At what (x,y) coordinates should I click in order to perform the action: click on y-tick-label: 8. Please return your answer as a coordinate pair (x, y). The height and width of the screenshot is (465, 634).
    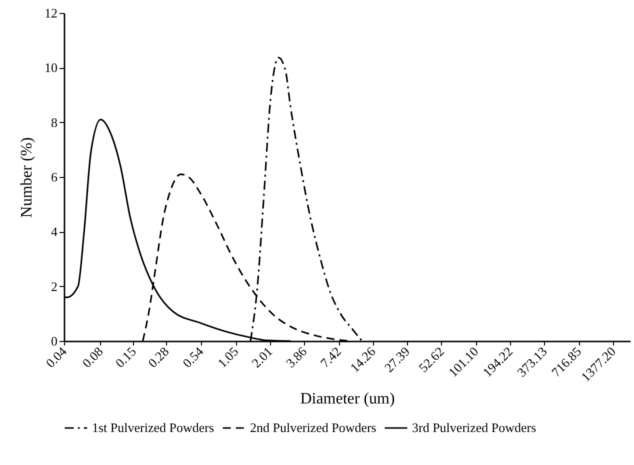
    Looking at the image, I should click on (54, 122).